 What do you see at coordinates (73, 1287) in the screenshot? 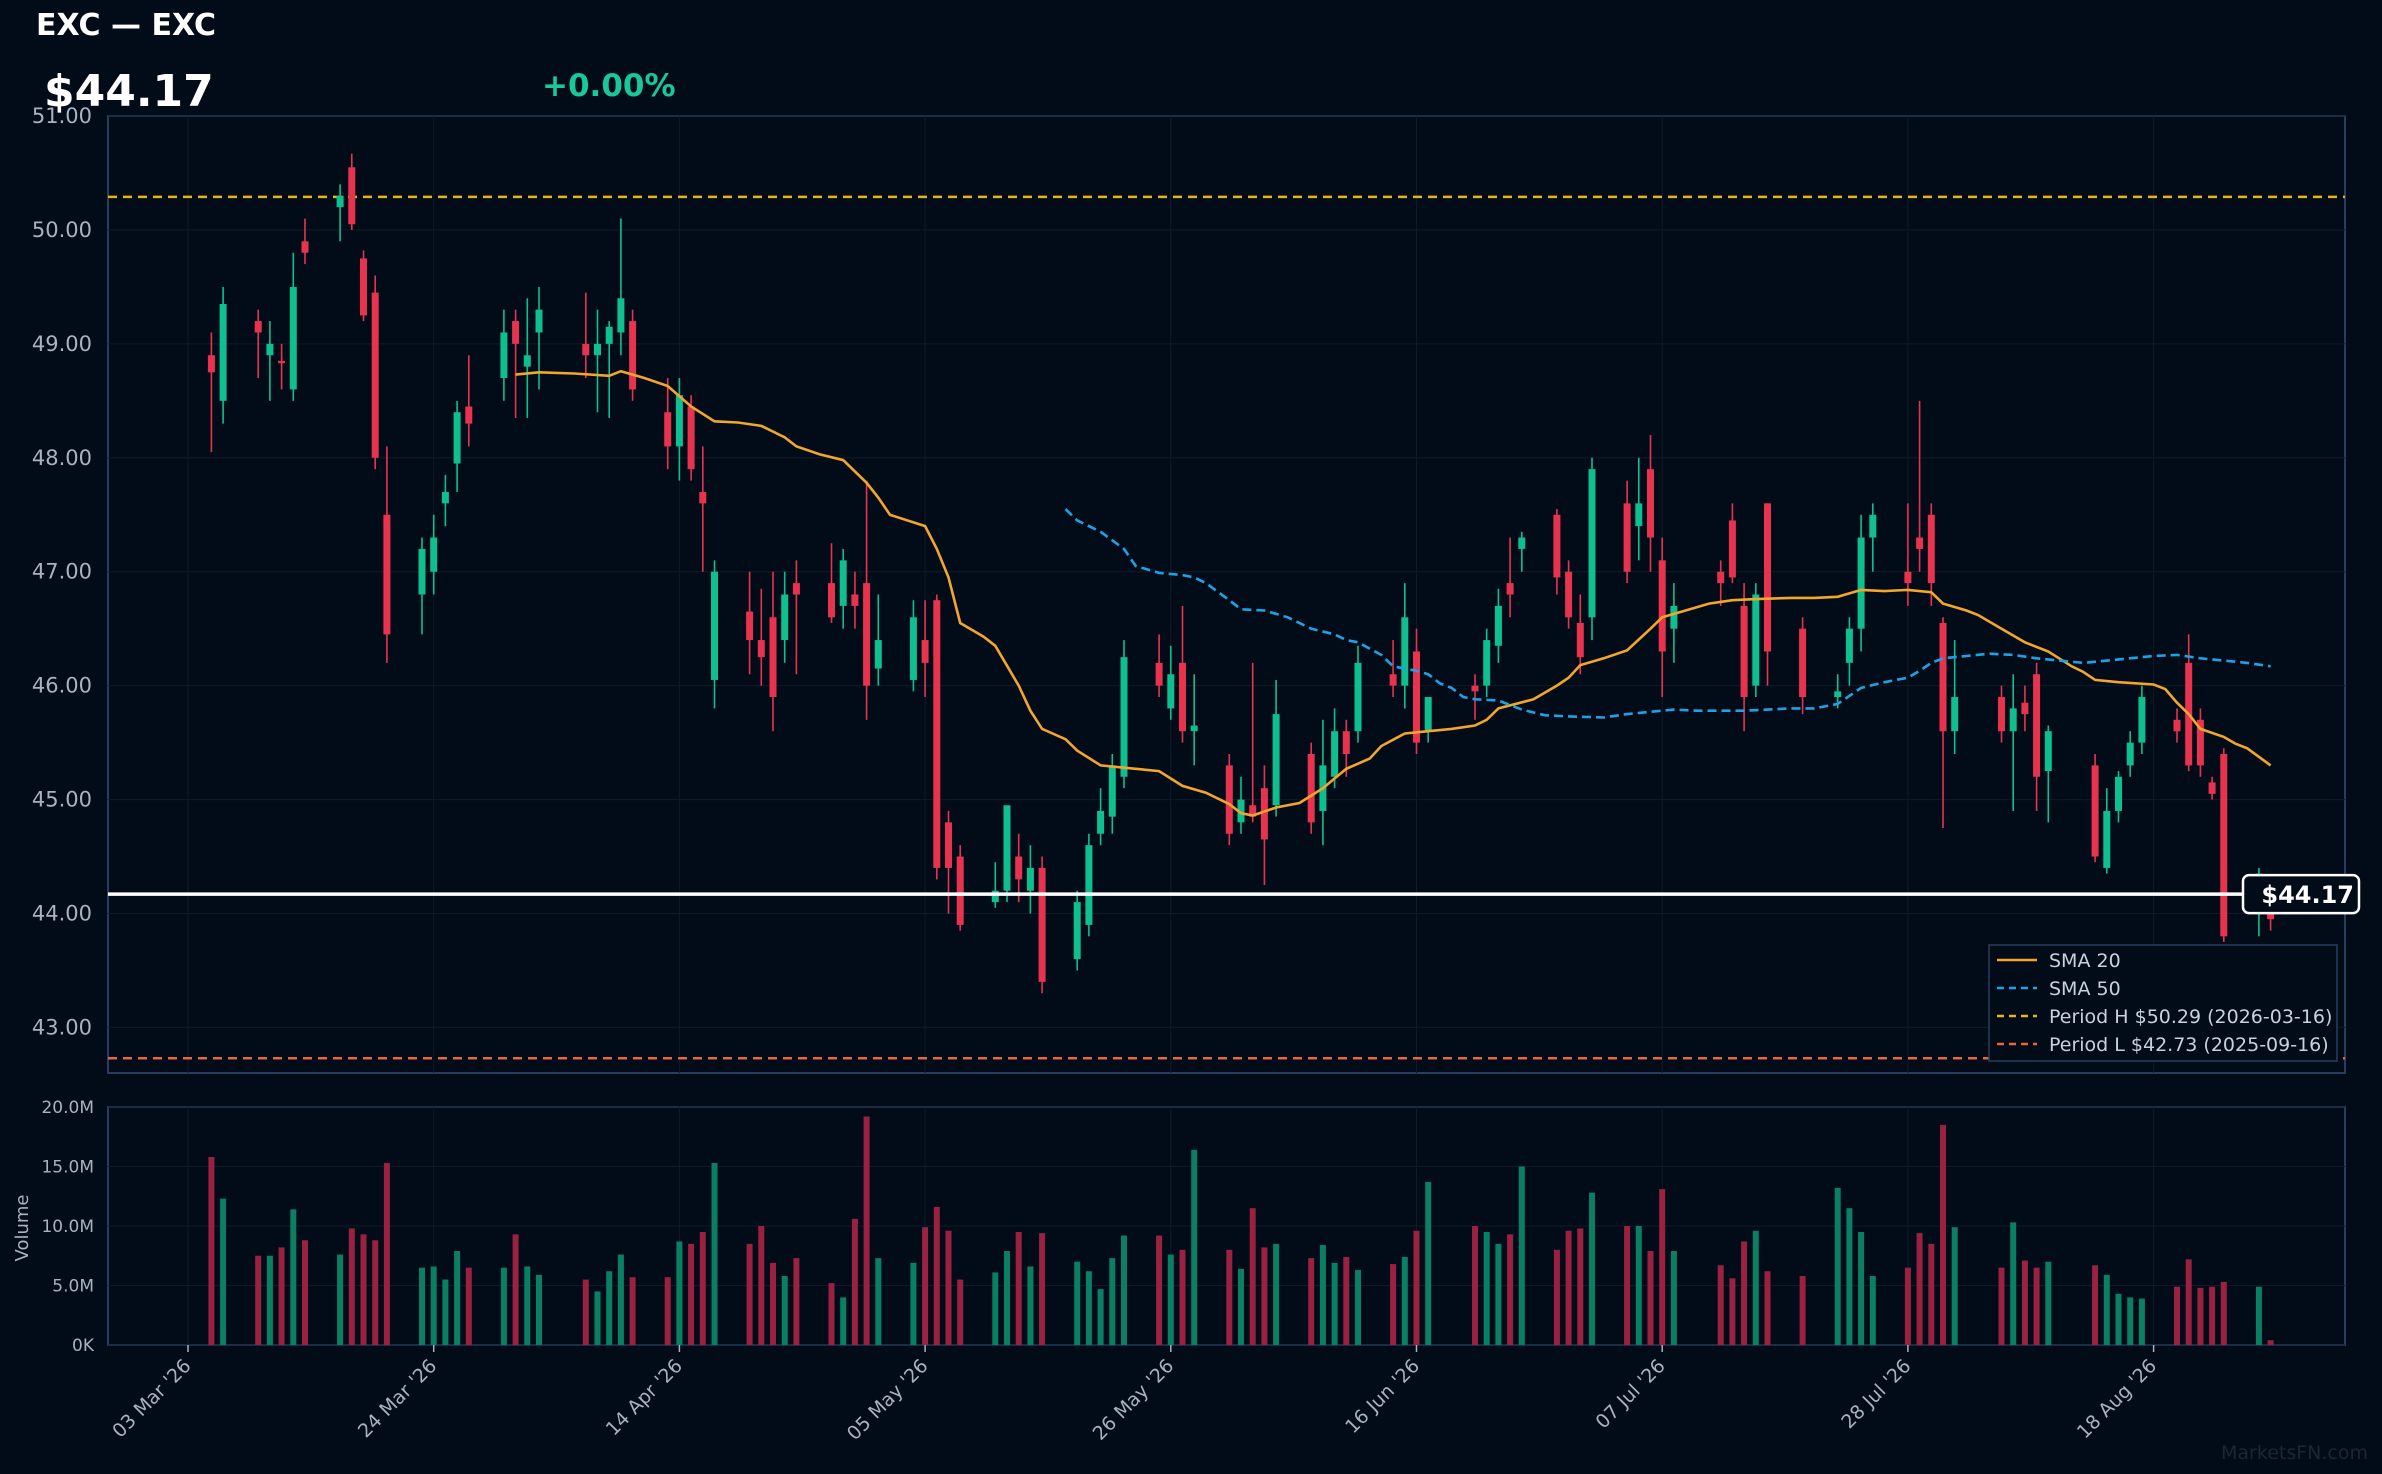
I see `volume-tick-label: 5.0M` at bounding box center [73, 1287].